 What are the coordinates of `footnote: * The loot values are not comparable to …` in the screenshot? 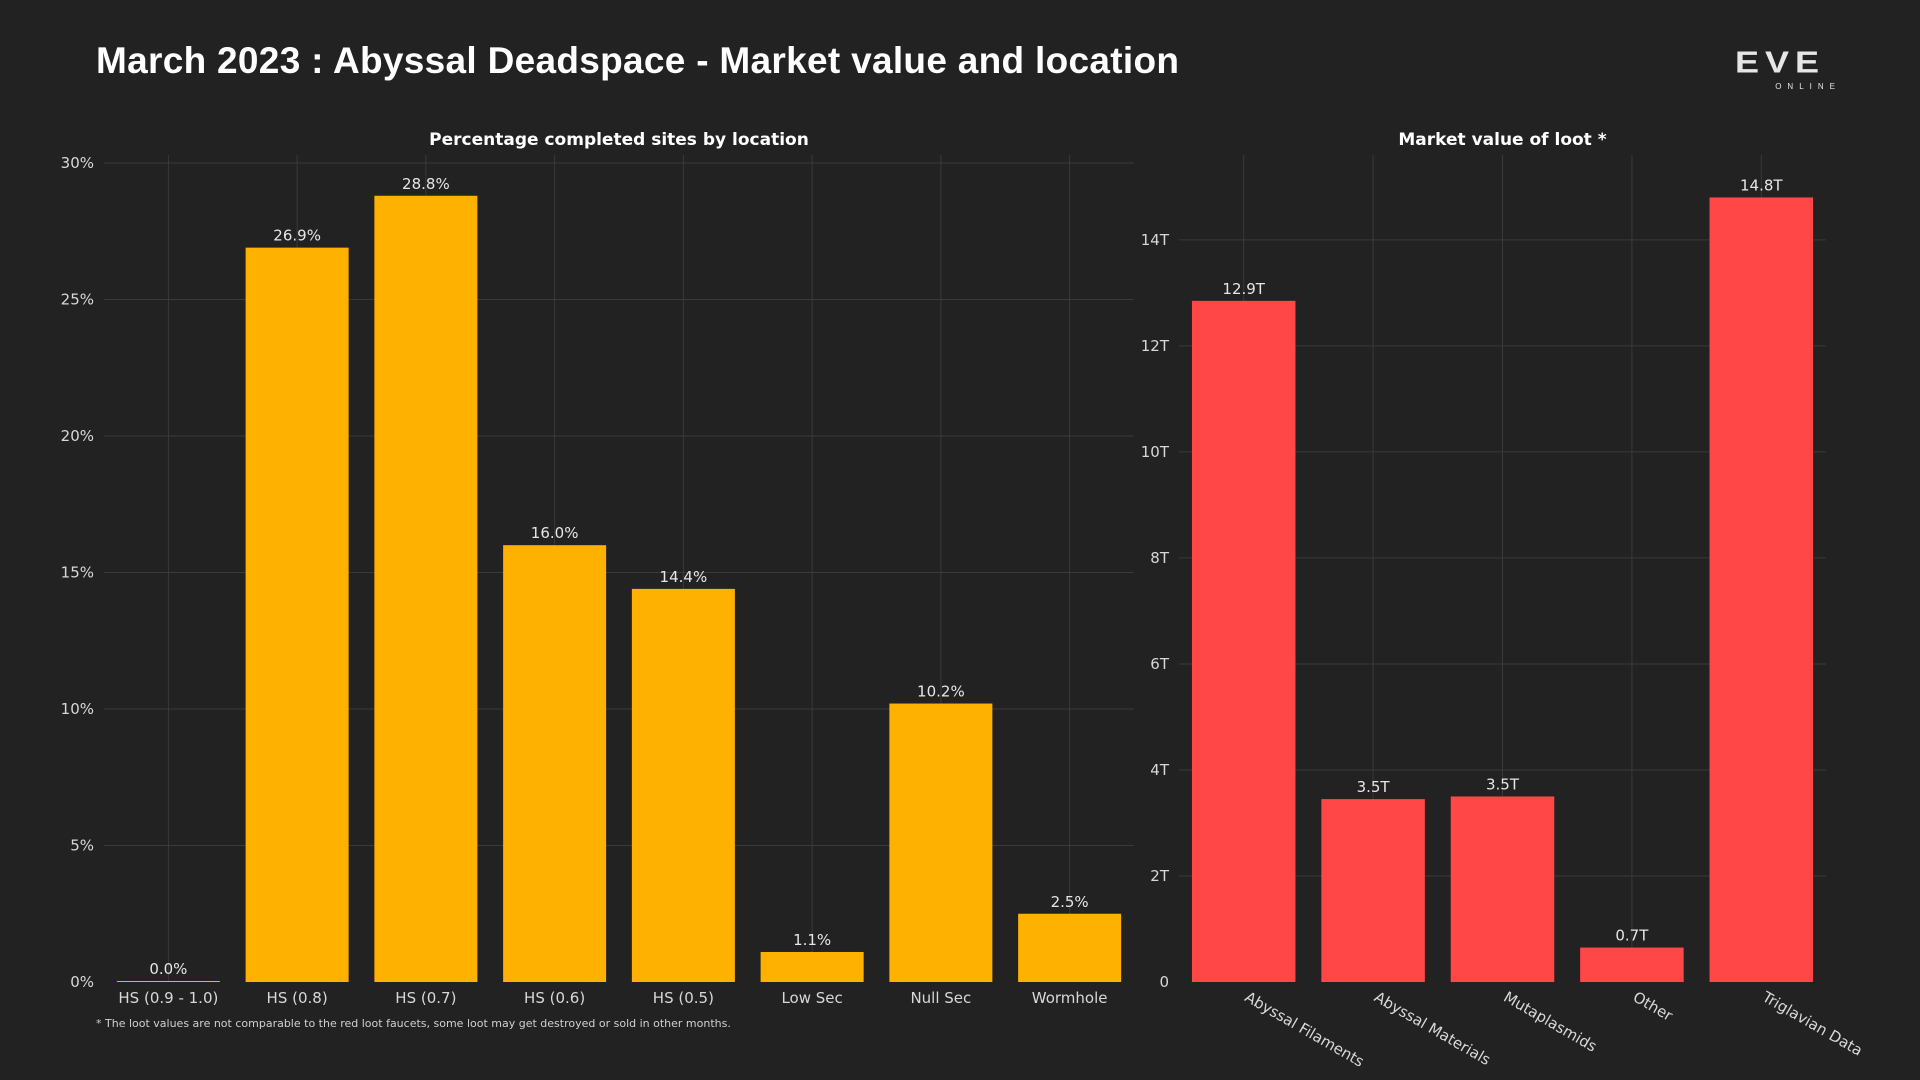 It's located at (413, 1023).